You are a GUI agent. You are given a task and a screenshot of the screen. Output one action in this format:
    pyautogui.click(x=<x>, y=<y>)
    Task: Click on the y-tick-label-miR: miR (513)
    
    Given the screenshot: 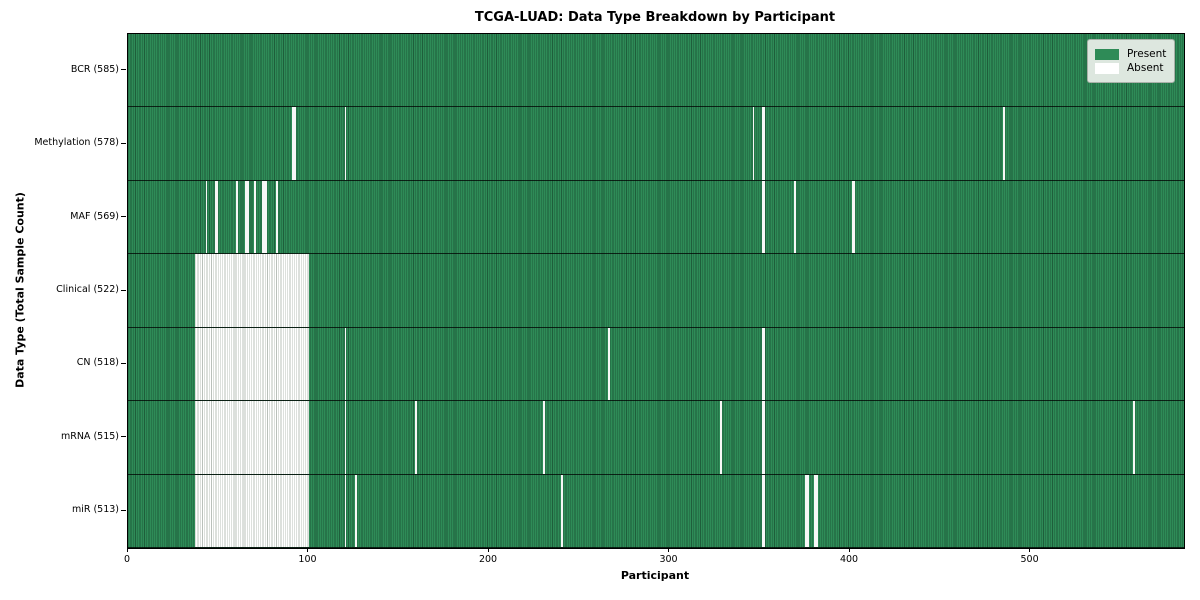 What is the action you would take?
    pyautogui.click(x=95, y=510)
    